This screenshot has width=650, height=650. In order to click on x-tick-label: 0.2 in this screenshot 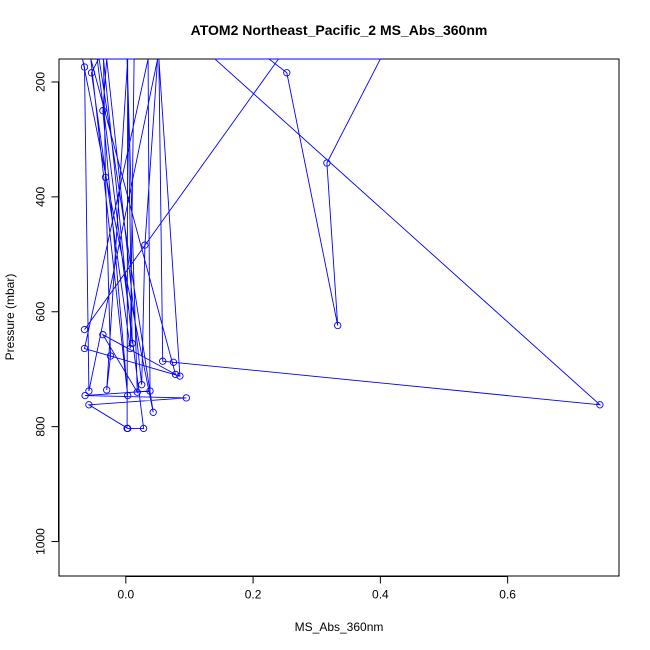, I will do `click(253, 595)`.